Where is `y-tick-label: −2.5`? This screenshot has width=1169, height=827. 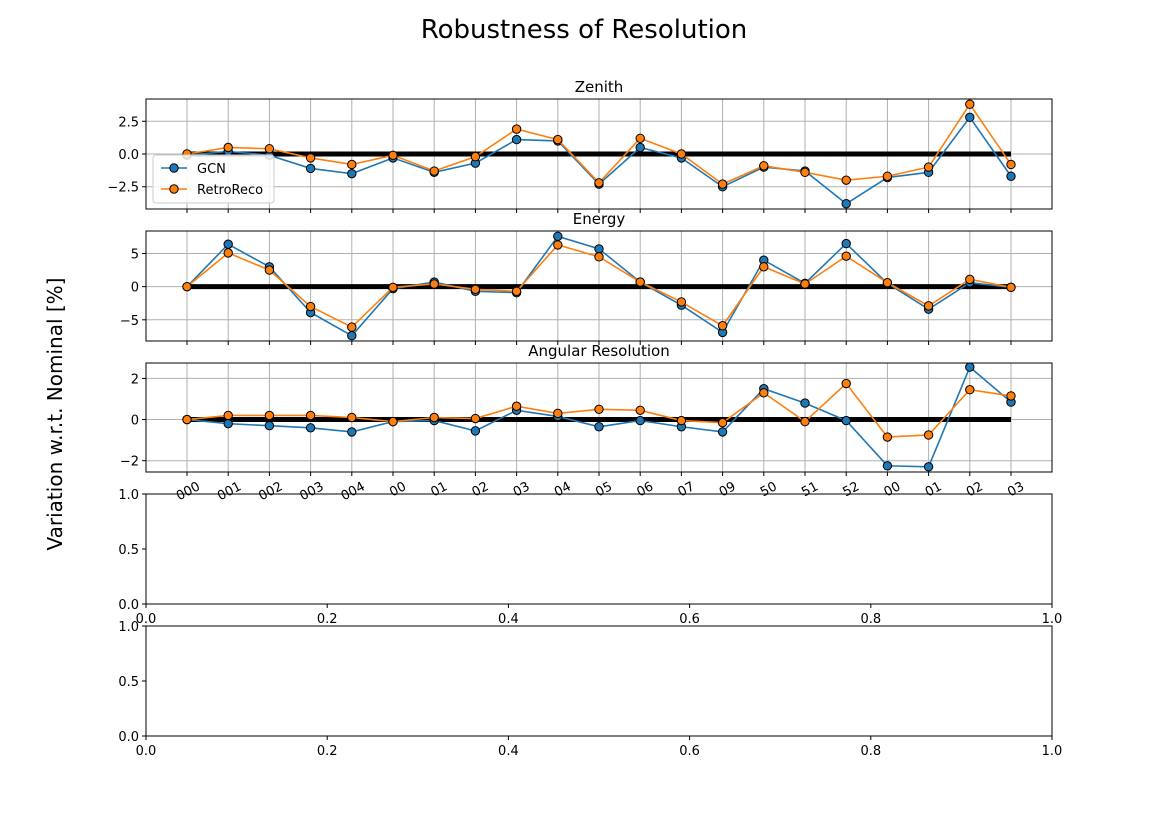 y-tick-label: −2.5 is located at coordinates (123, 188).